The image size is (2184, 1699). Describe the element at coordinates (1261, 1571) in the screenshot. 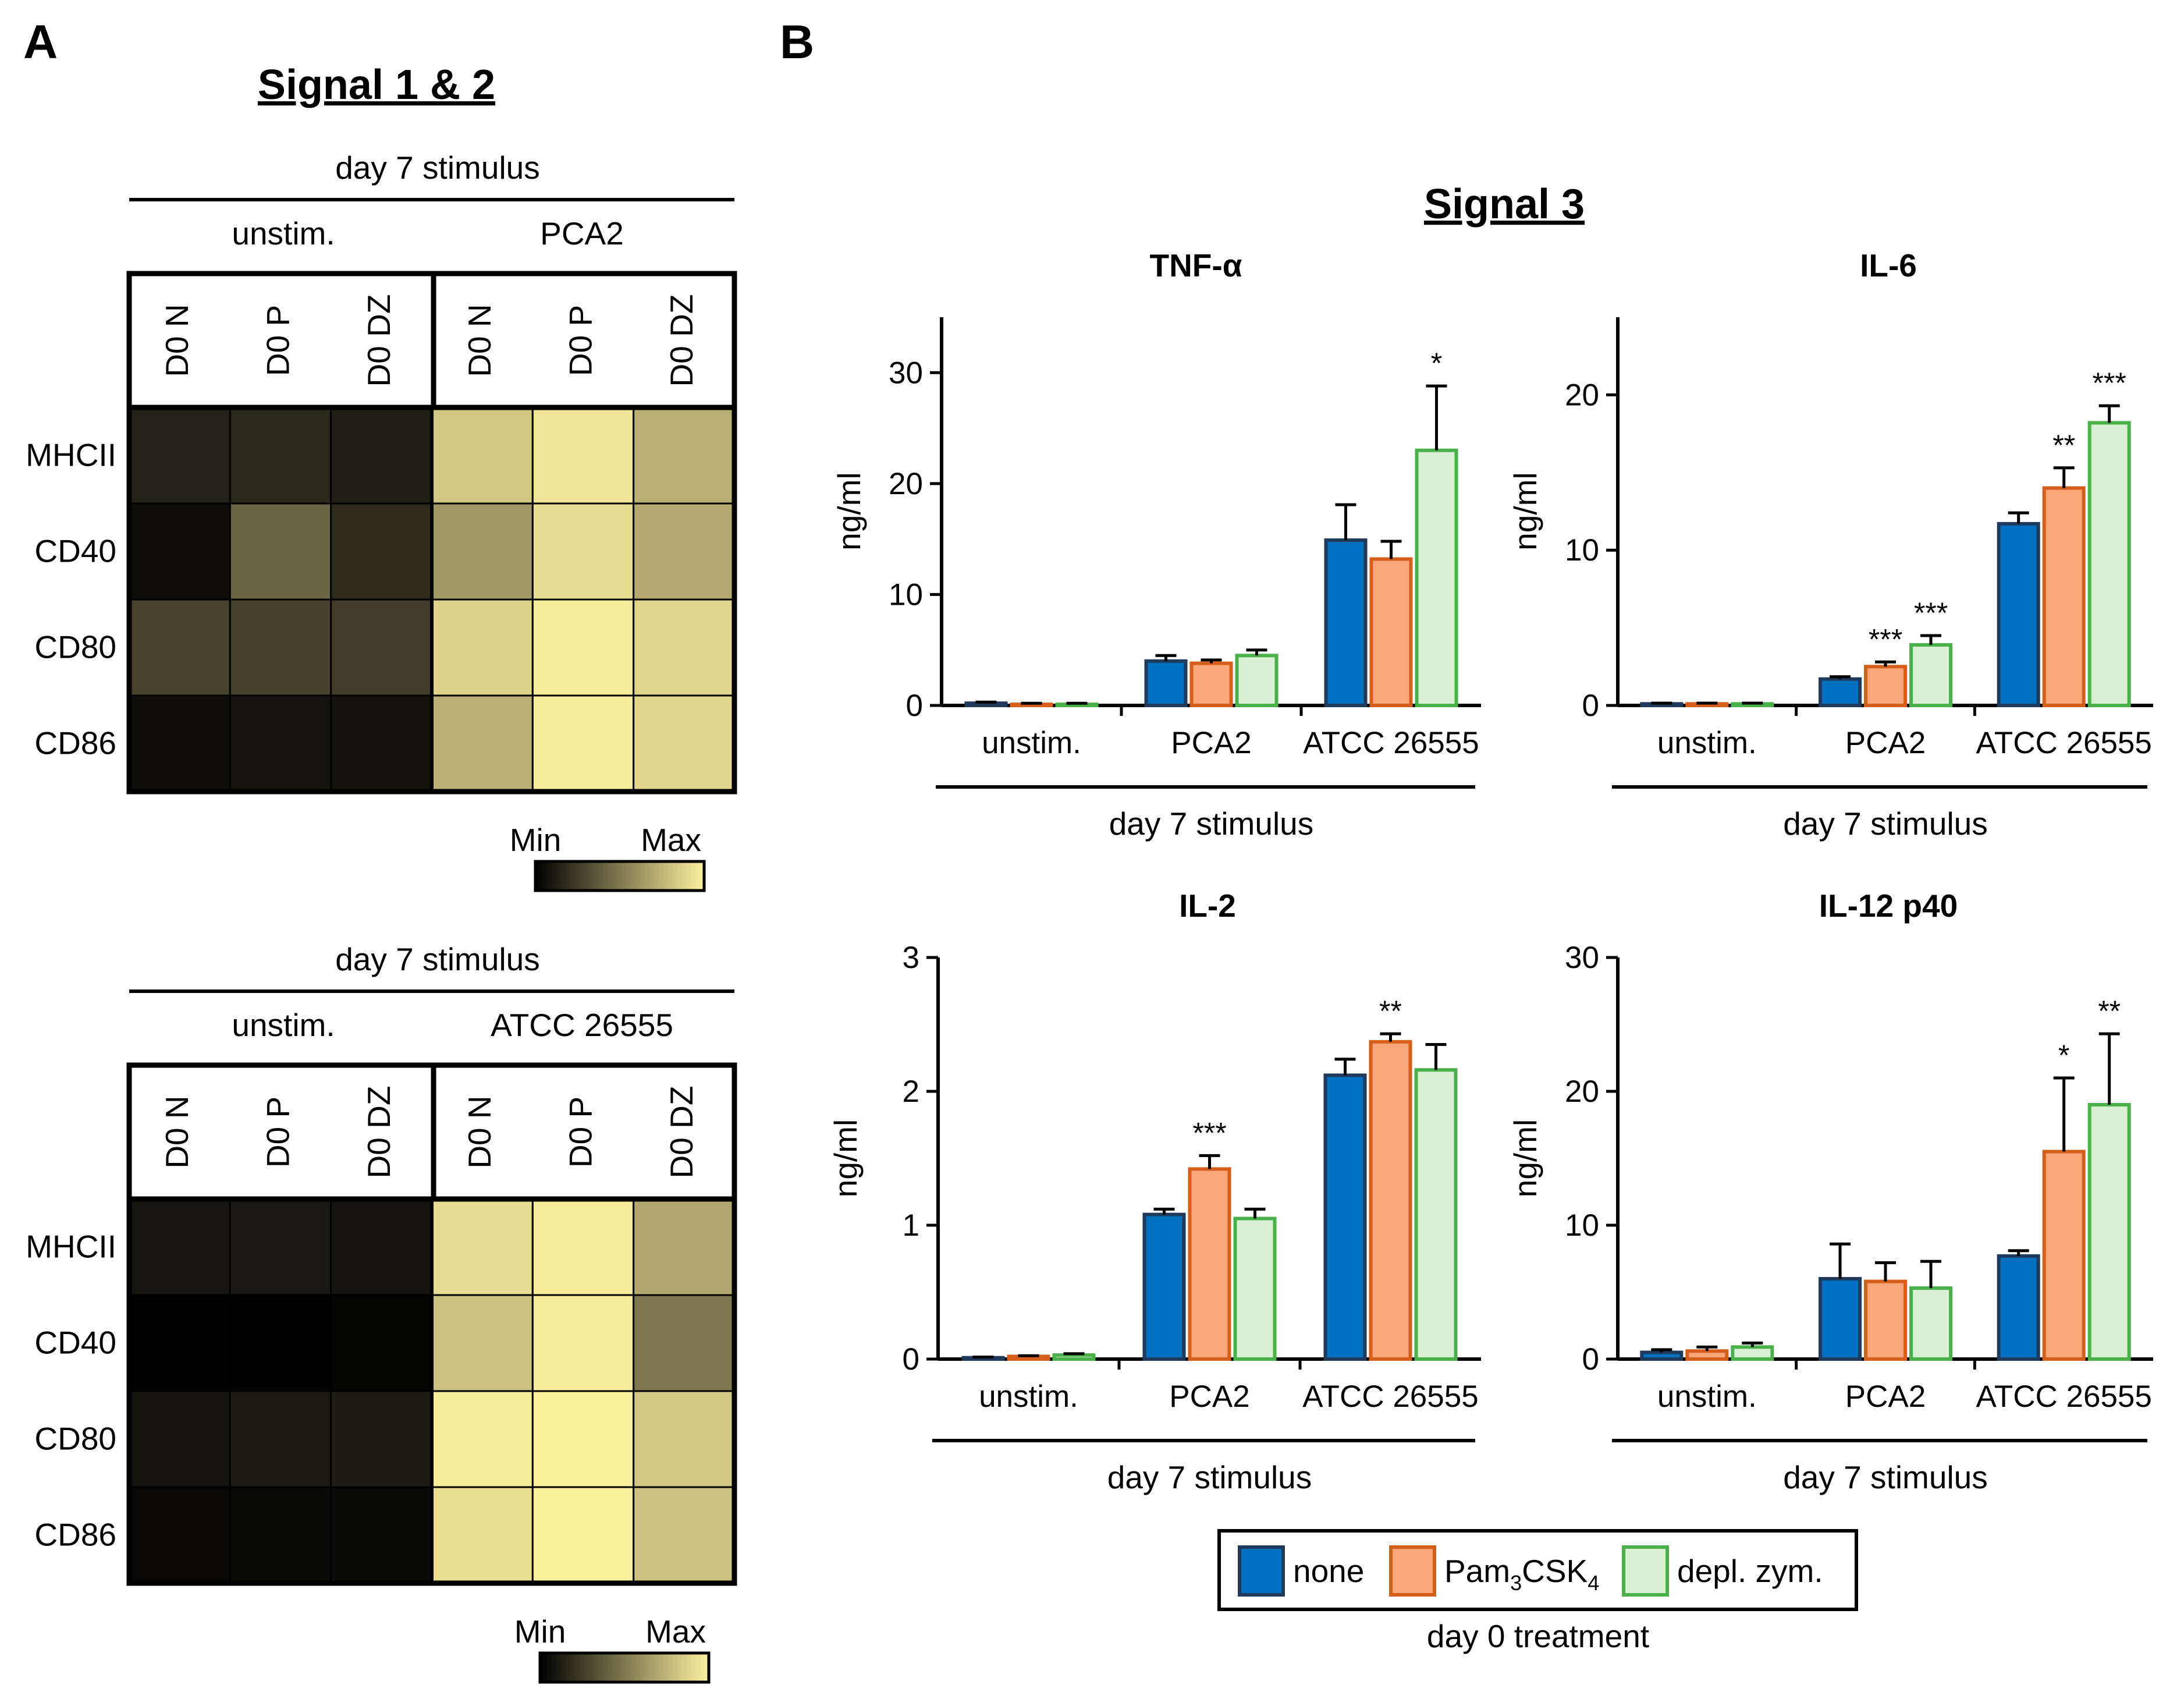

I see `legend-swatch-none` at that location.